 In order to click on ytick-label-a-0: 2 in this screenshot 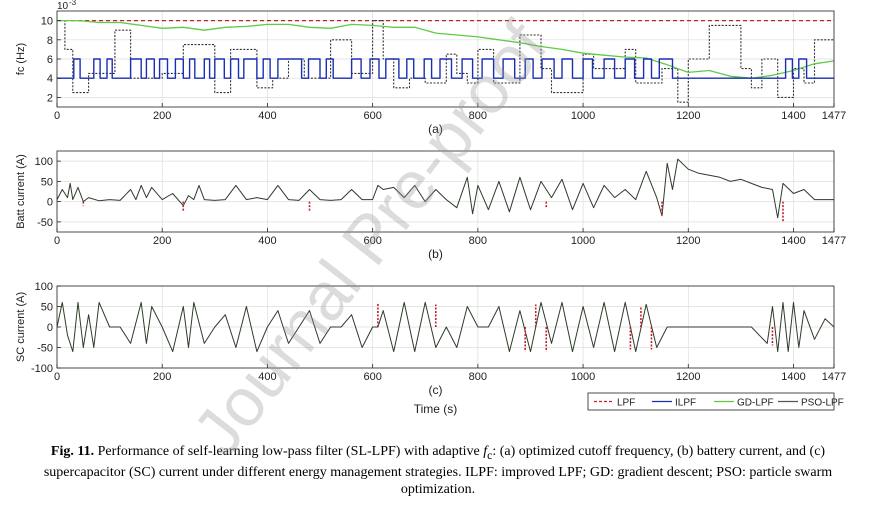, I will do `click(50, 98)`.